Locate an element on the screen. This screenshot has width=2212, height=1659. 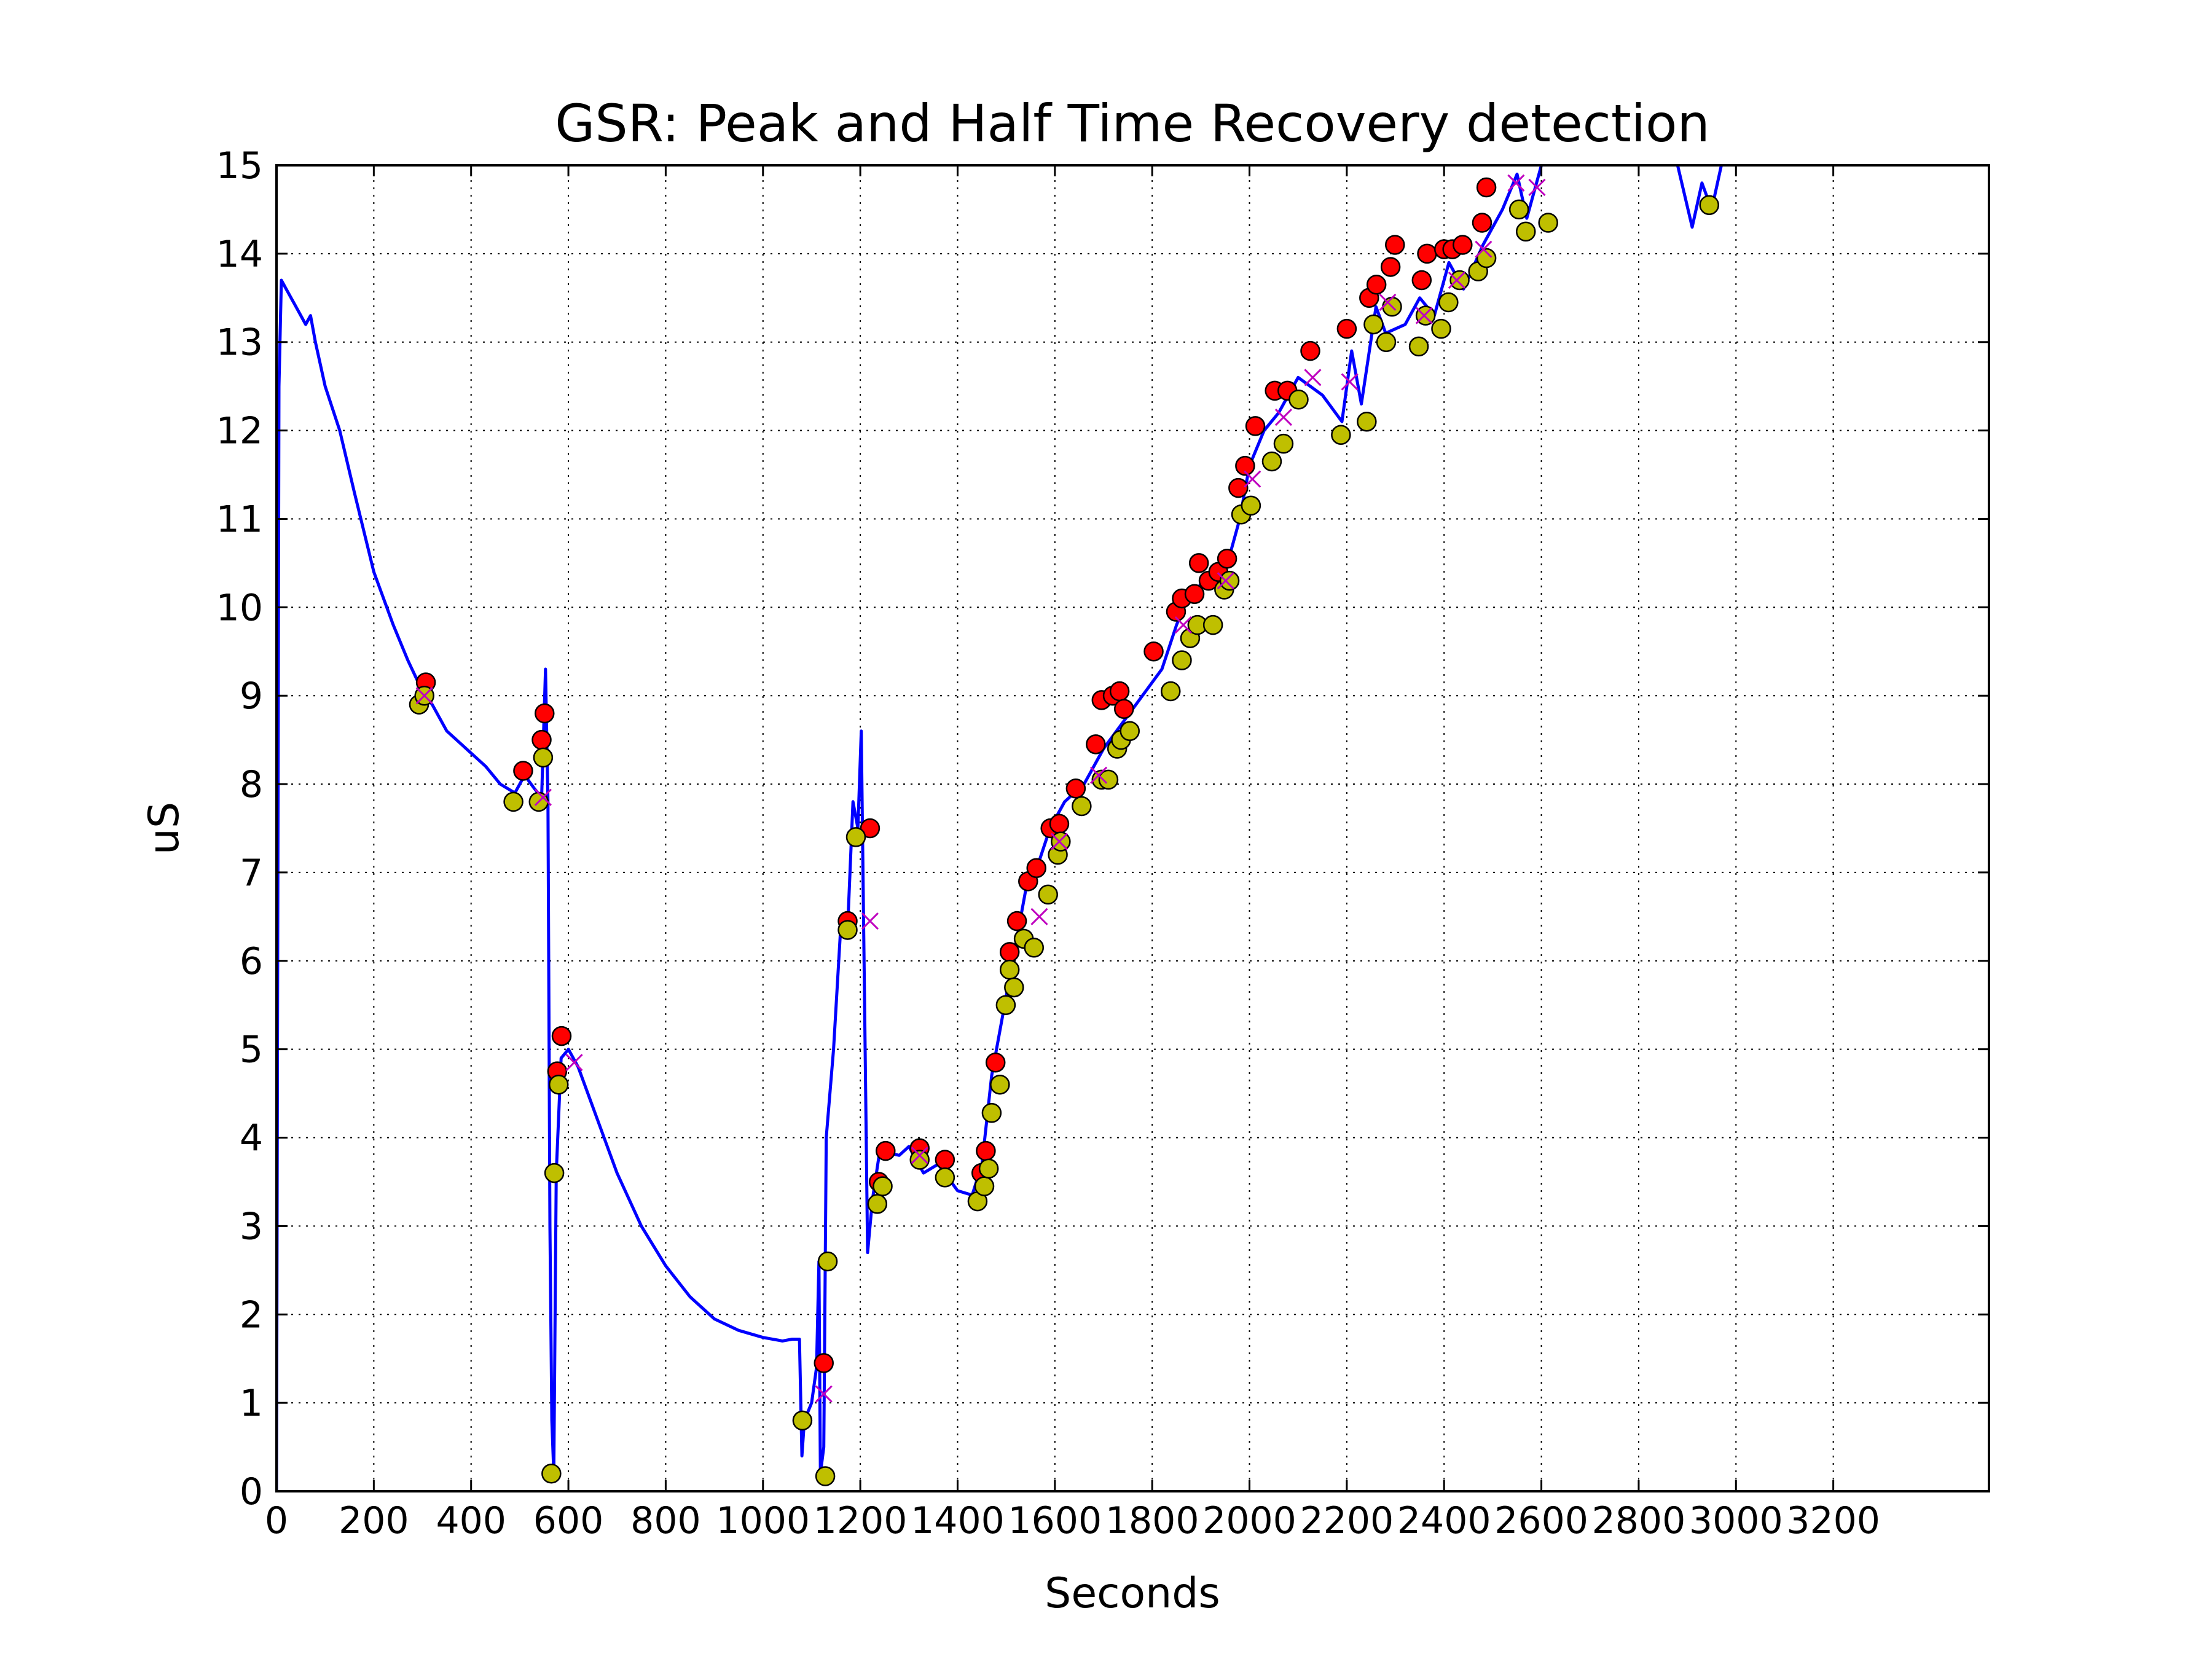
x-tick-label: 1400 is located at coordinates (958, 1520).